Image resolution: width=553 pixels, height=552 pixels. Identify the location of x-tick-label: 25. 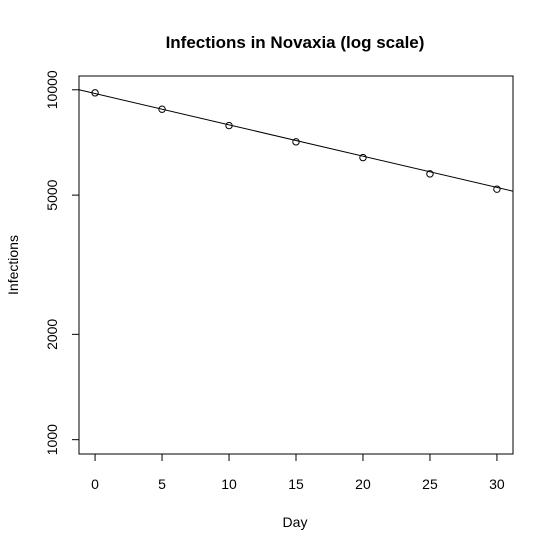
(430, 484).